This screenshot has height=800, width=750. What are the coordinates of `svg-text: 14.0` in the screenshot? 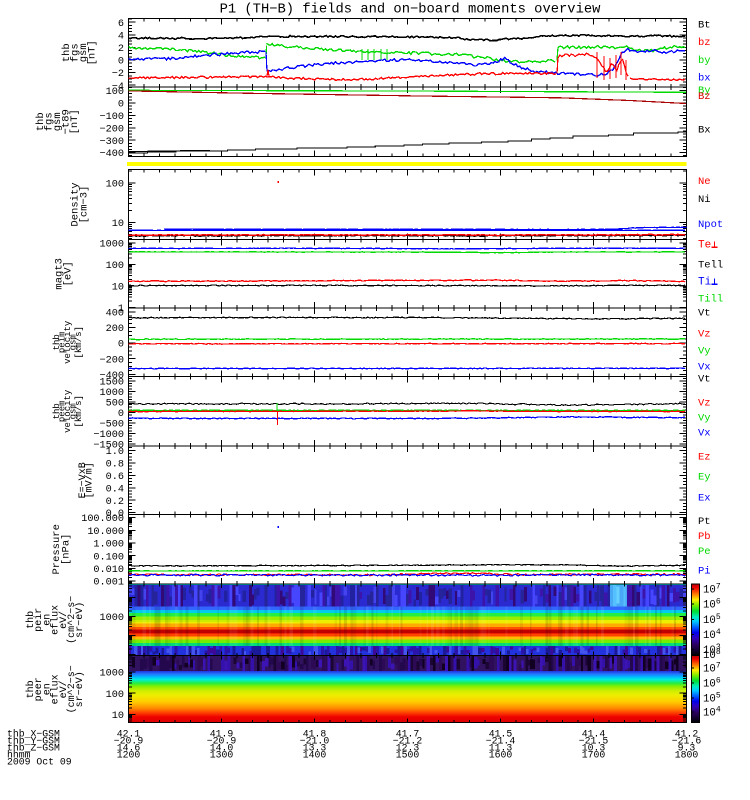 It's located at (222, 748).